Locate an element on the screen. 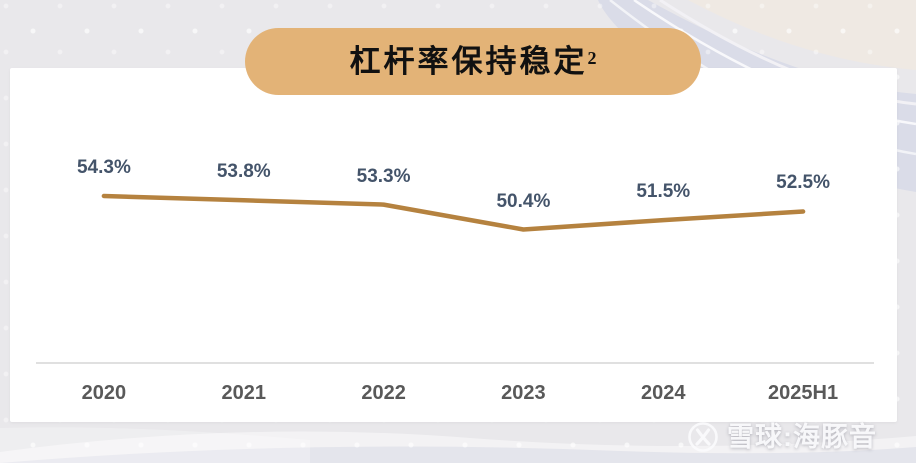 Image resolution: width=916 pixels, height=463 pixels. data-label: 52.5% is located at coordinates (803, 183).